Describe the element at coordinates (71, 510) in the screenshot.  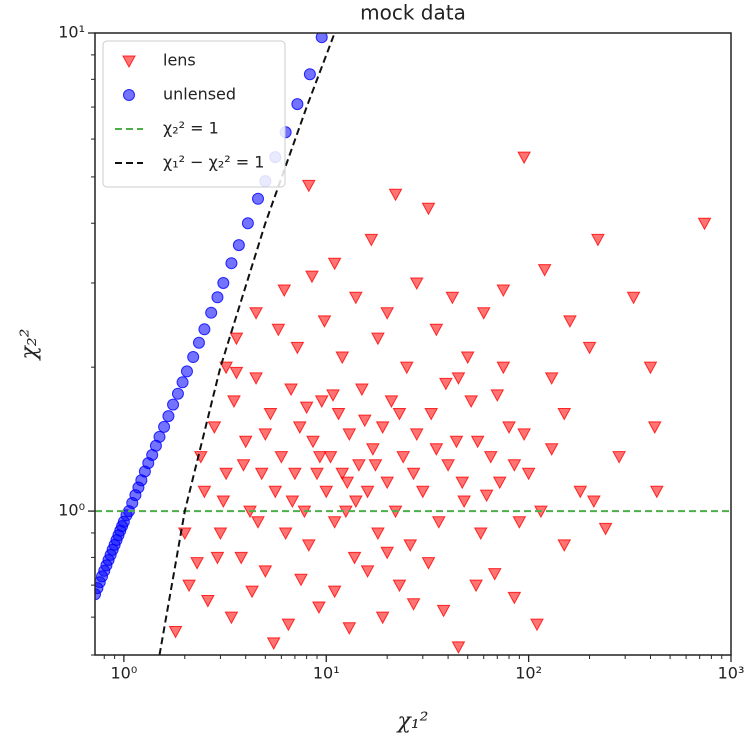
I see `y-tick-label: 10⁰` at that location.